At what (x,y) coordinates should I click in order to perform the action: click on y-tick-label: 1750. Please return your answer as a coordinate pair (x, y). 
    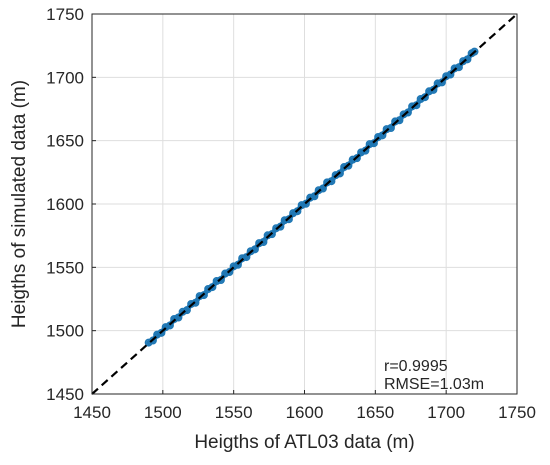
    Looking at the image, I should click on (65, 14).